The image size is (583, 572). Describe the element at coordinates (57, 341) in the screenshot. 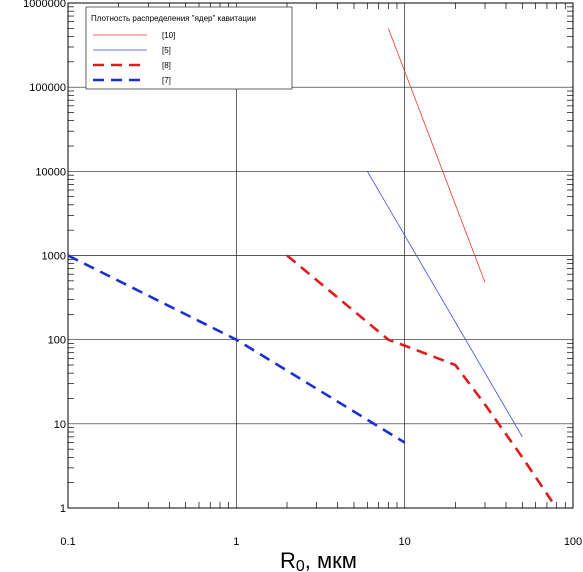

I see `y-tick-label: 100` at that location.